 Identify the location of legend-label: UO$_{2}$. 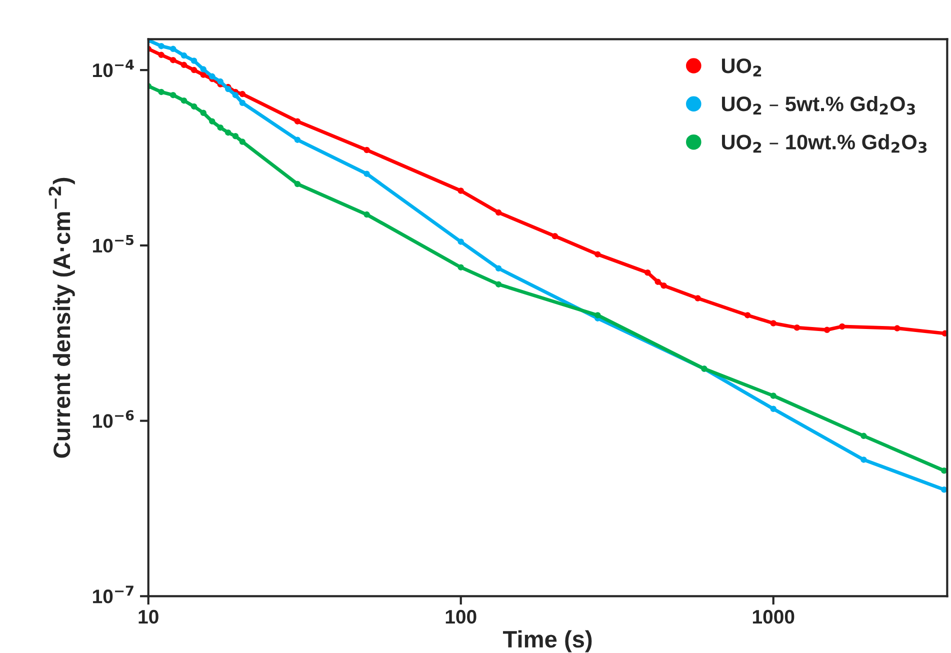
(742, 67).